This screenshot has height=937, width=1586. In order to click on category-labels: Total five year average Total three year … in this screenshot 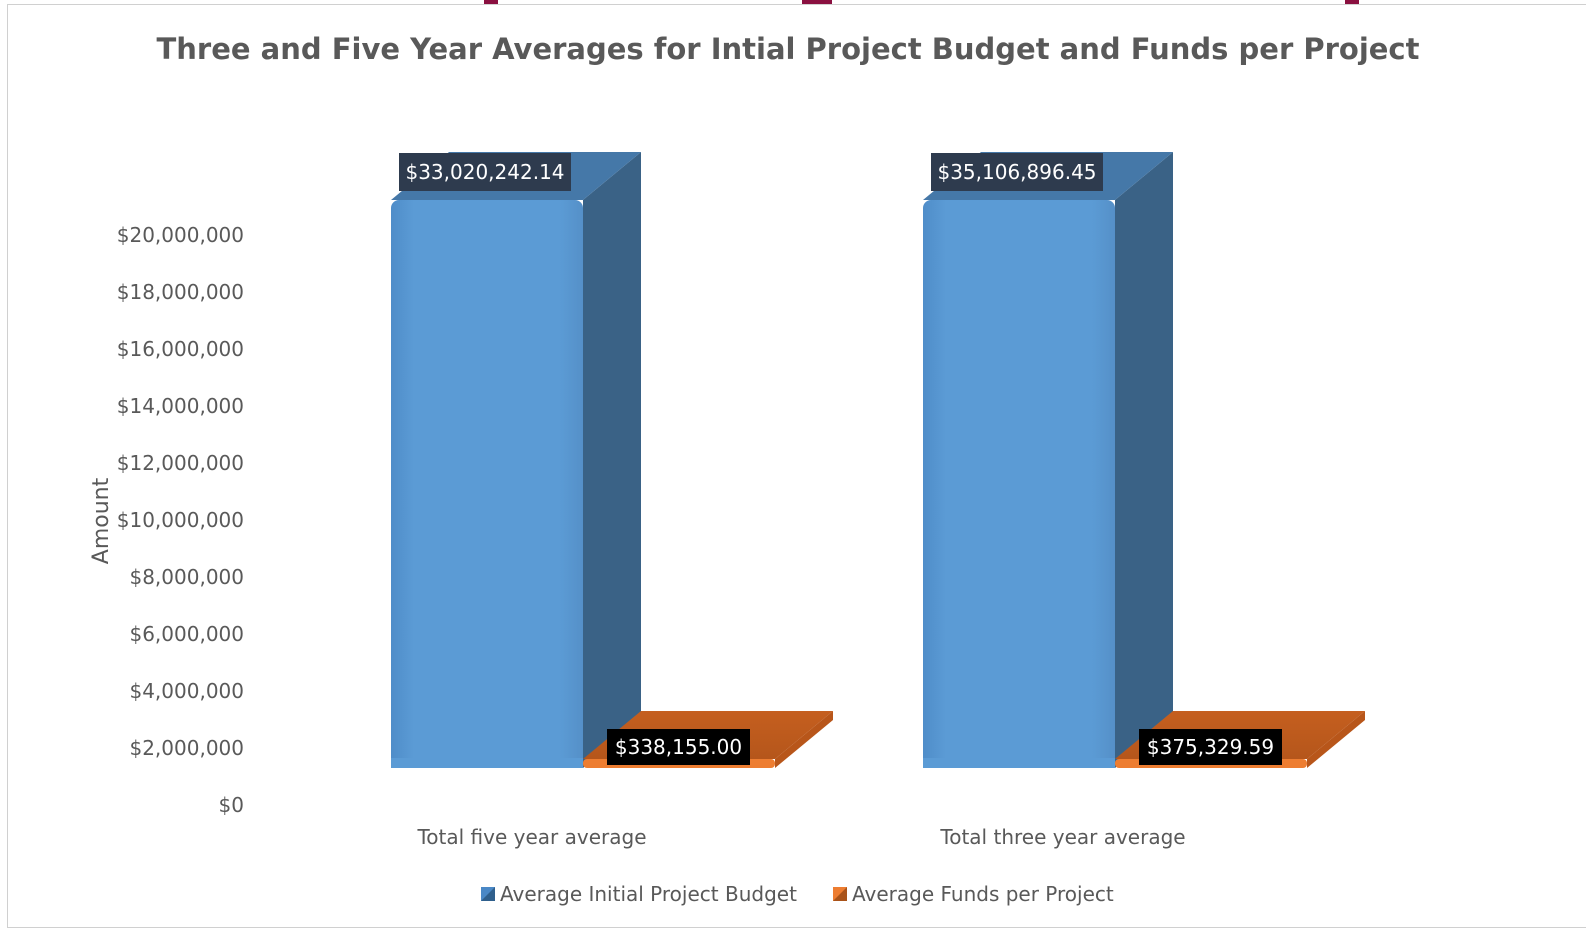, I will do `click(800, 837)`.